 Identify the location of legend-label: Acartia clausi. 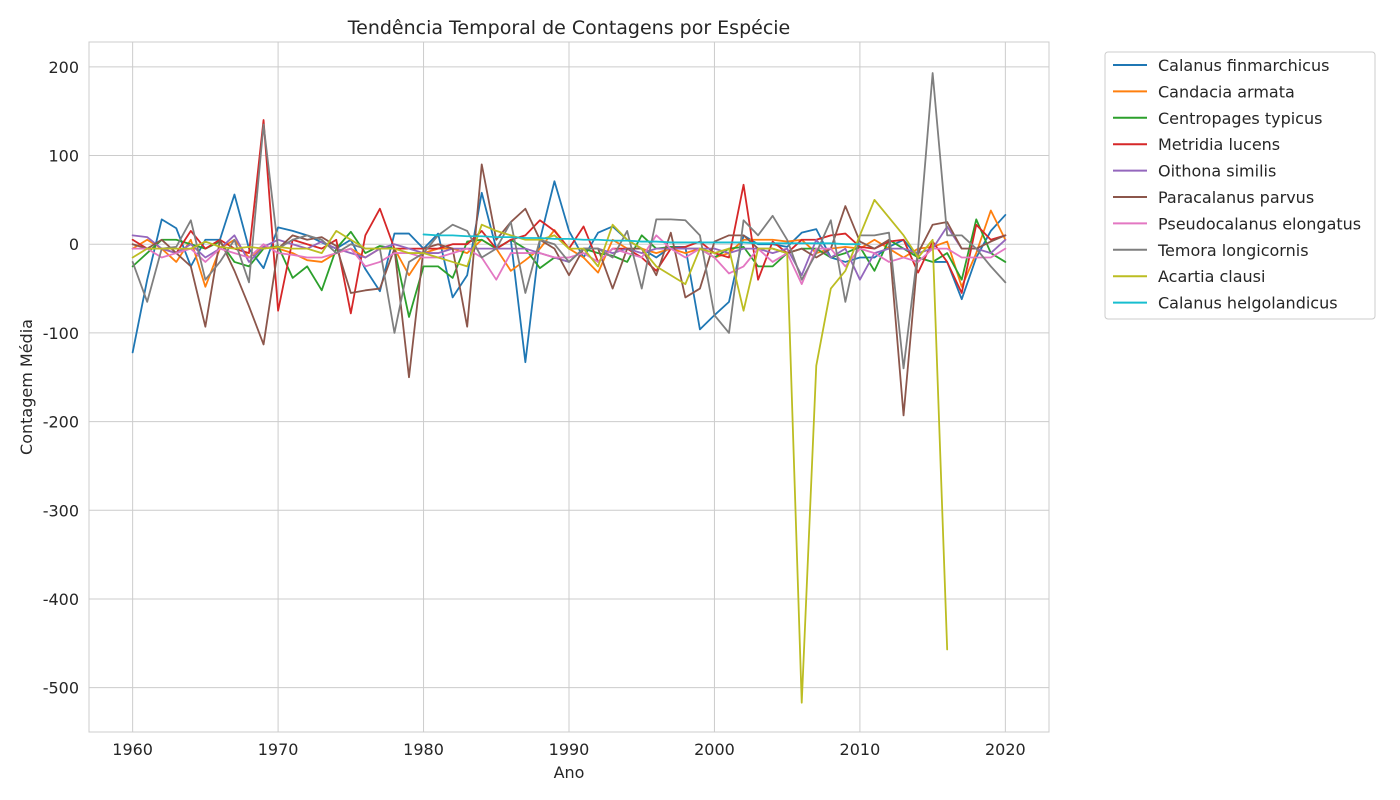
(1211, 276).